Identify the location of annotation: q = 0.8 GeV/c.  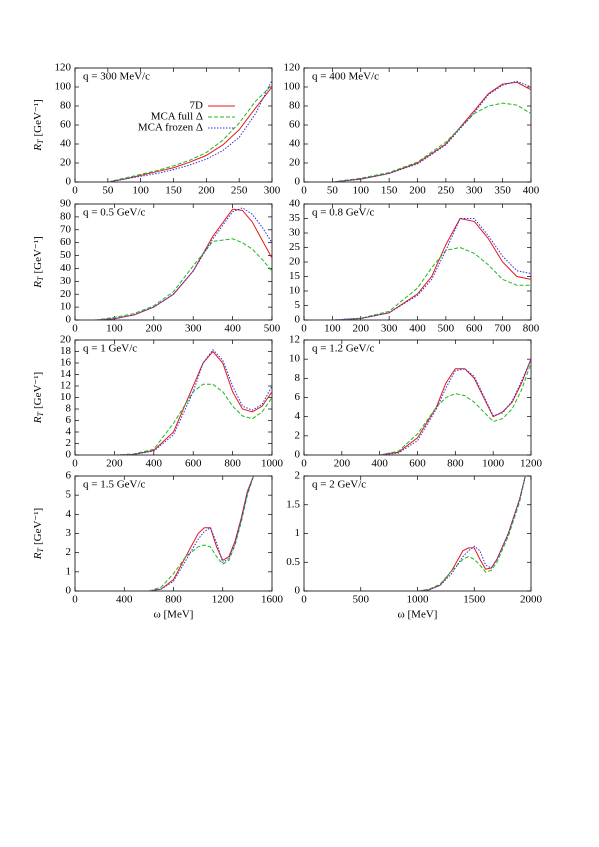
(343, 213).